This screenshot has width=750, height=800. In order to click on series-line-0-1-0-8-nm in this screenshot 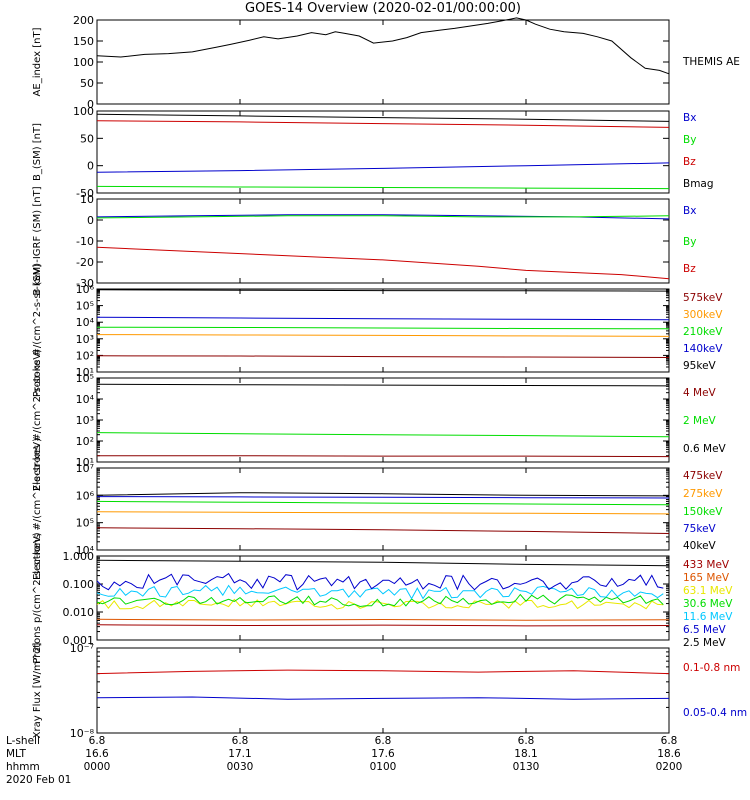, I will do `click(383, 672)`.